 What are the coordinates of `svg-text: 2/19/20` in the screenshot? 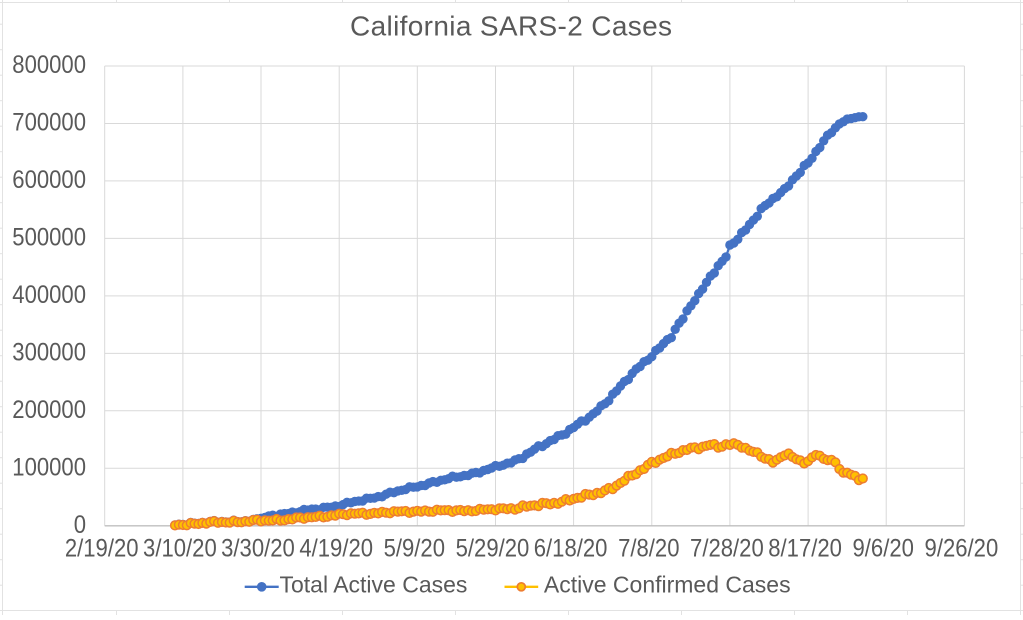 It's located at (102, 548).